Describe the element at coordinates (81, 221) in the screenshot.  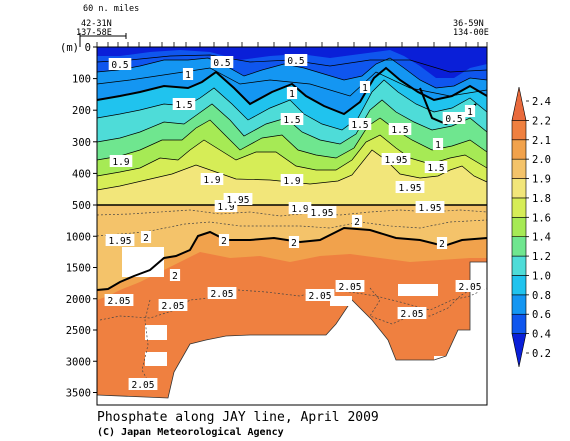
I see `y-axis: 0 100 200 300 400 500 1000 1500 2000 2500 3000 3500` at that location.